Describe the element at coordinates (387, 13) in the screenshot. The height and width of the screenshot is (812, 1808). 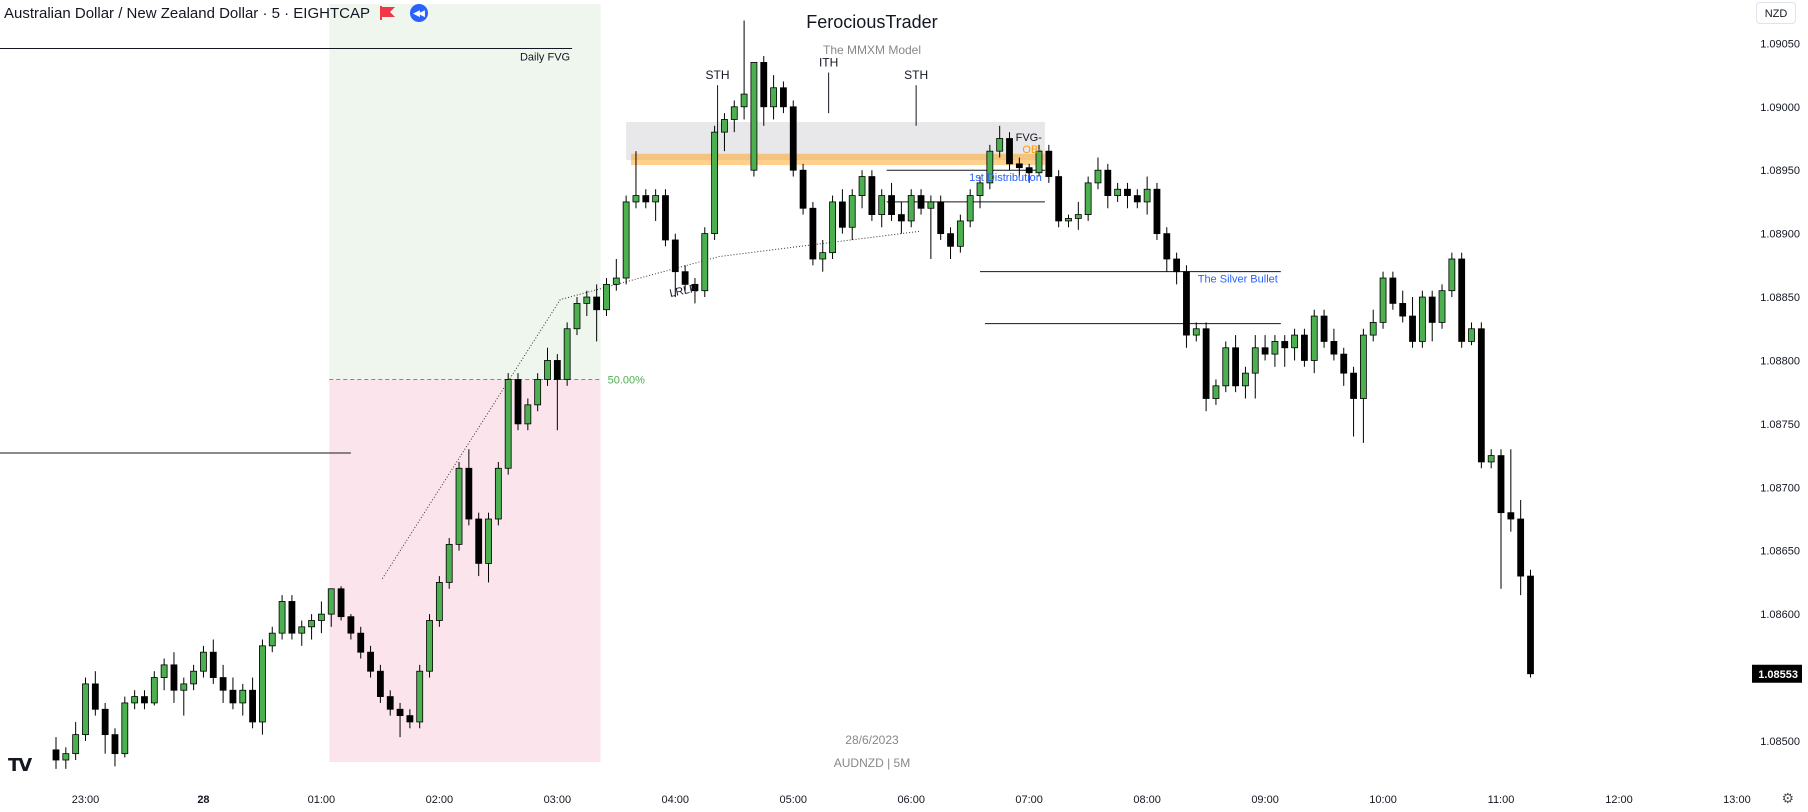
I see `flag-icon` at that location.